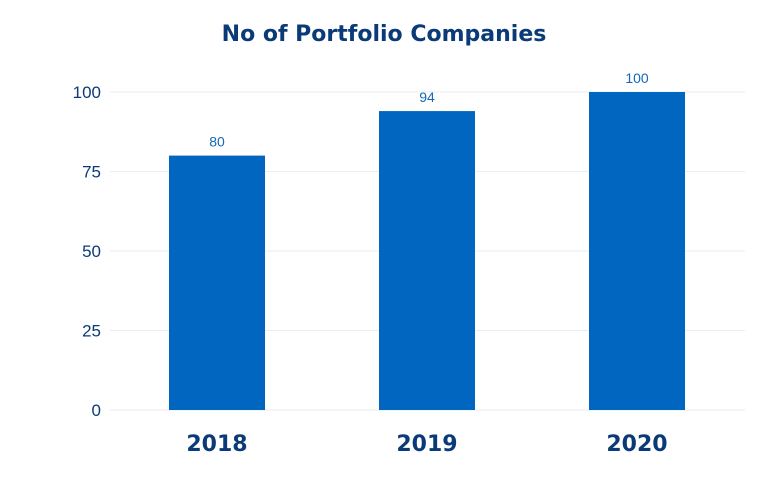 The image size is (768, 480). What do you see at coordinates (384, 34) in the screenshot?
I see `chart-title: No of Portfolio Companies` at bounding box center [384, 34].